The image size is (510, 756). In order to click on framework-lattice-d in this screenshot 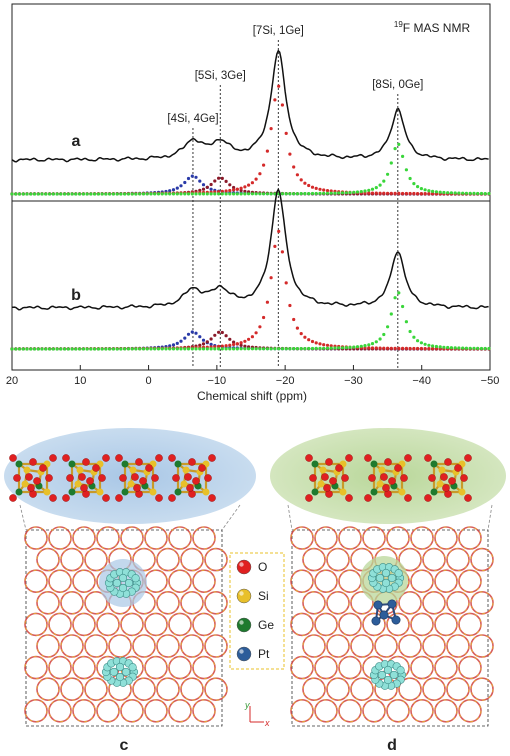, I will do `click(392, 624)`.